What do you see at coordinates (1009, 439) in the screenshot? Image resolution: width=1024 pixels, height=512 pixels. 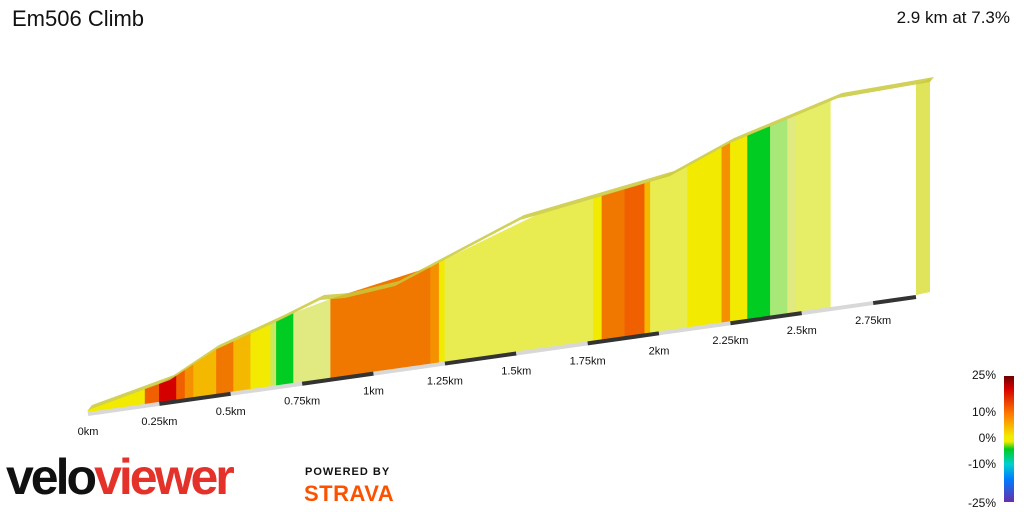 I see `gradient-legend-bar` at bounding box center [1009, 439].